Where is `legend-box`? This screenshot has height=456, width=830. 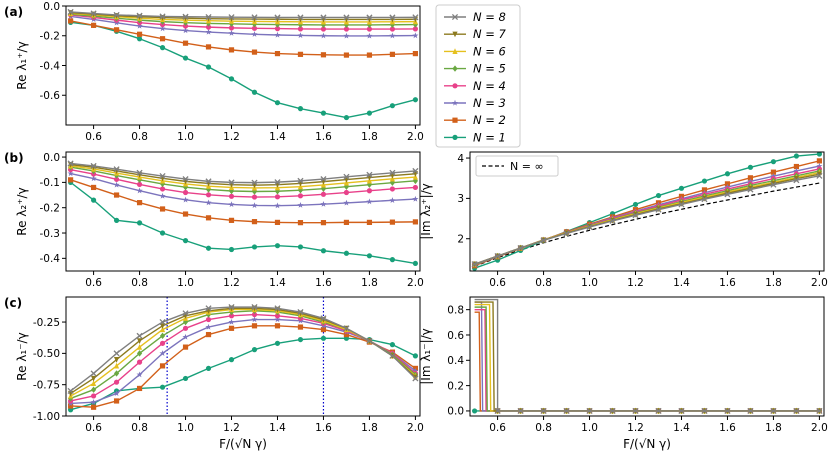
legend-box is located at coordinates (517, 166).